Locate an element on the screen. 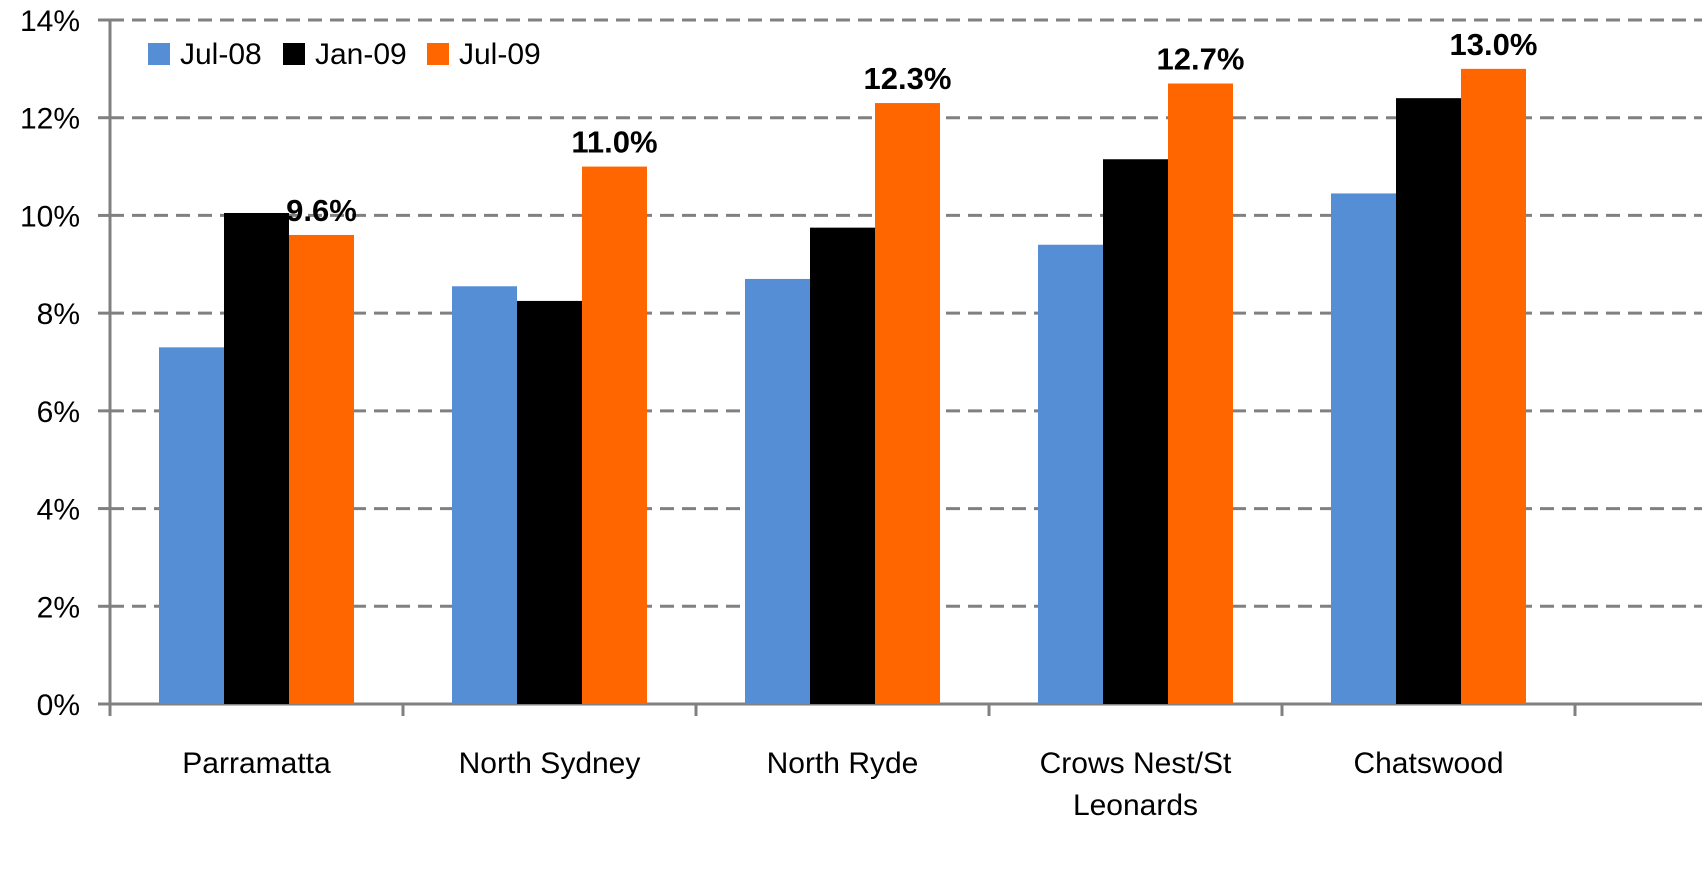 Image resolution: width=1702 pixels, height=893 pixels. legend-label: Jul-08 is located at coordinates (221, 54).